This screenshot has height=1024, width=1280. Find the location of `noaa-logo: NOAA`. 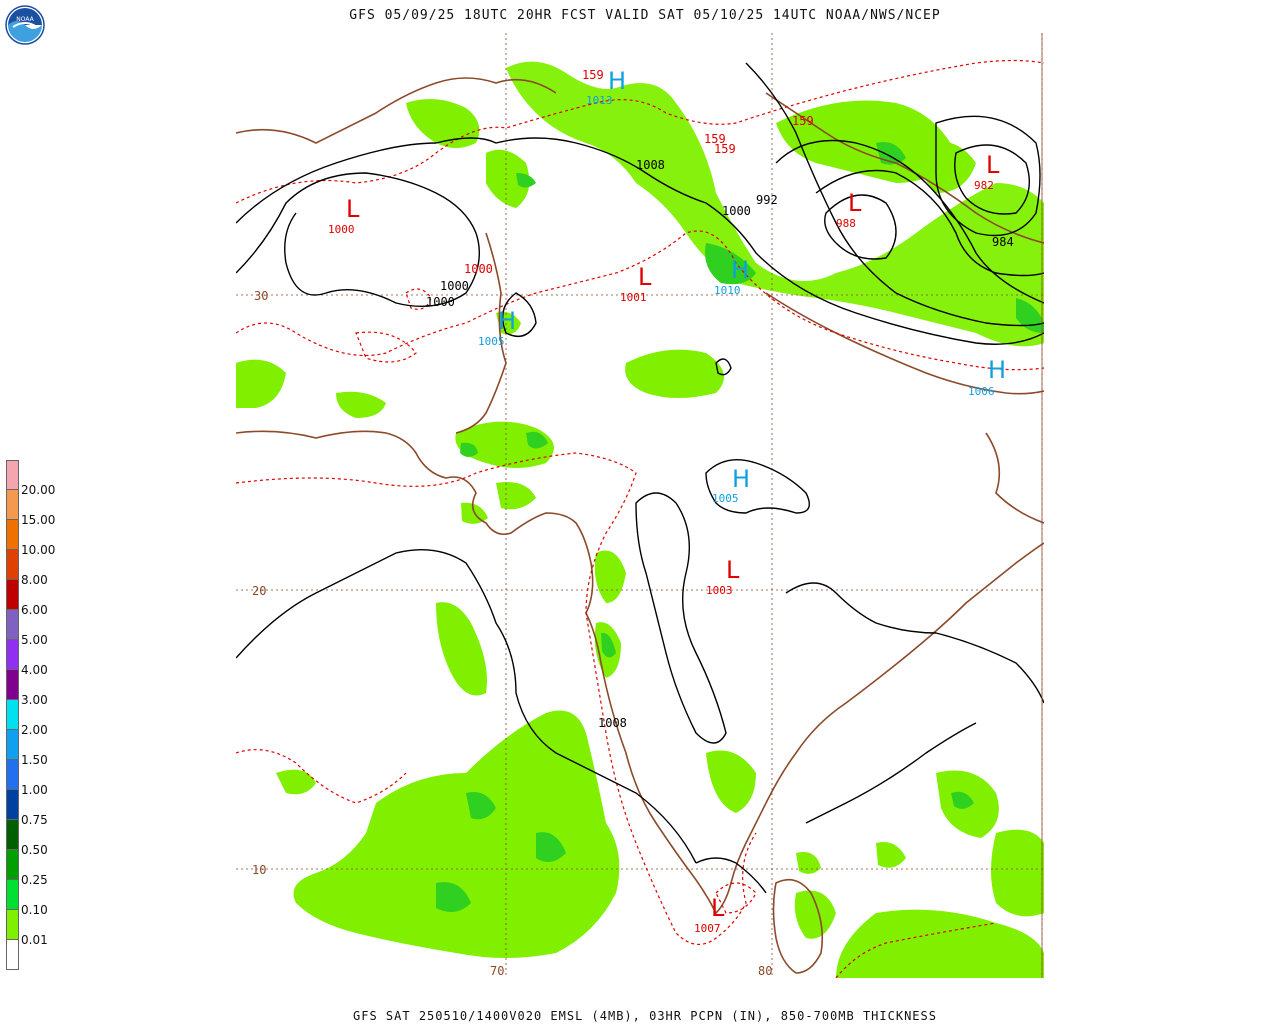

noaa-logo: NOAA is located at coordinates (25, 25).